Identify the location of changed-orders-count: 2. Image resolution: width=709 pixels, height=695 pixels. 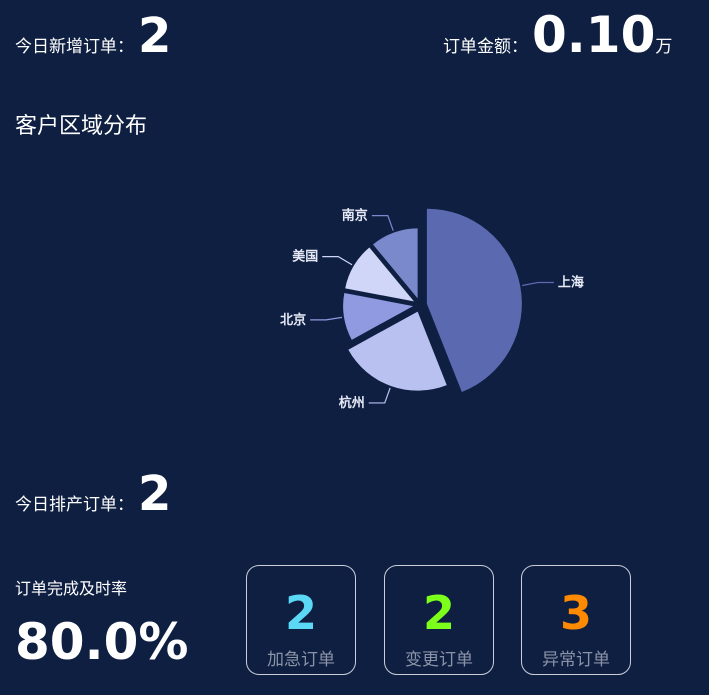
(438, 613).